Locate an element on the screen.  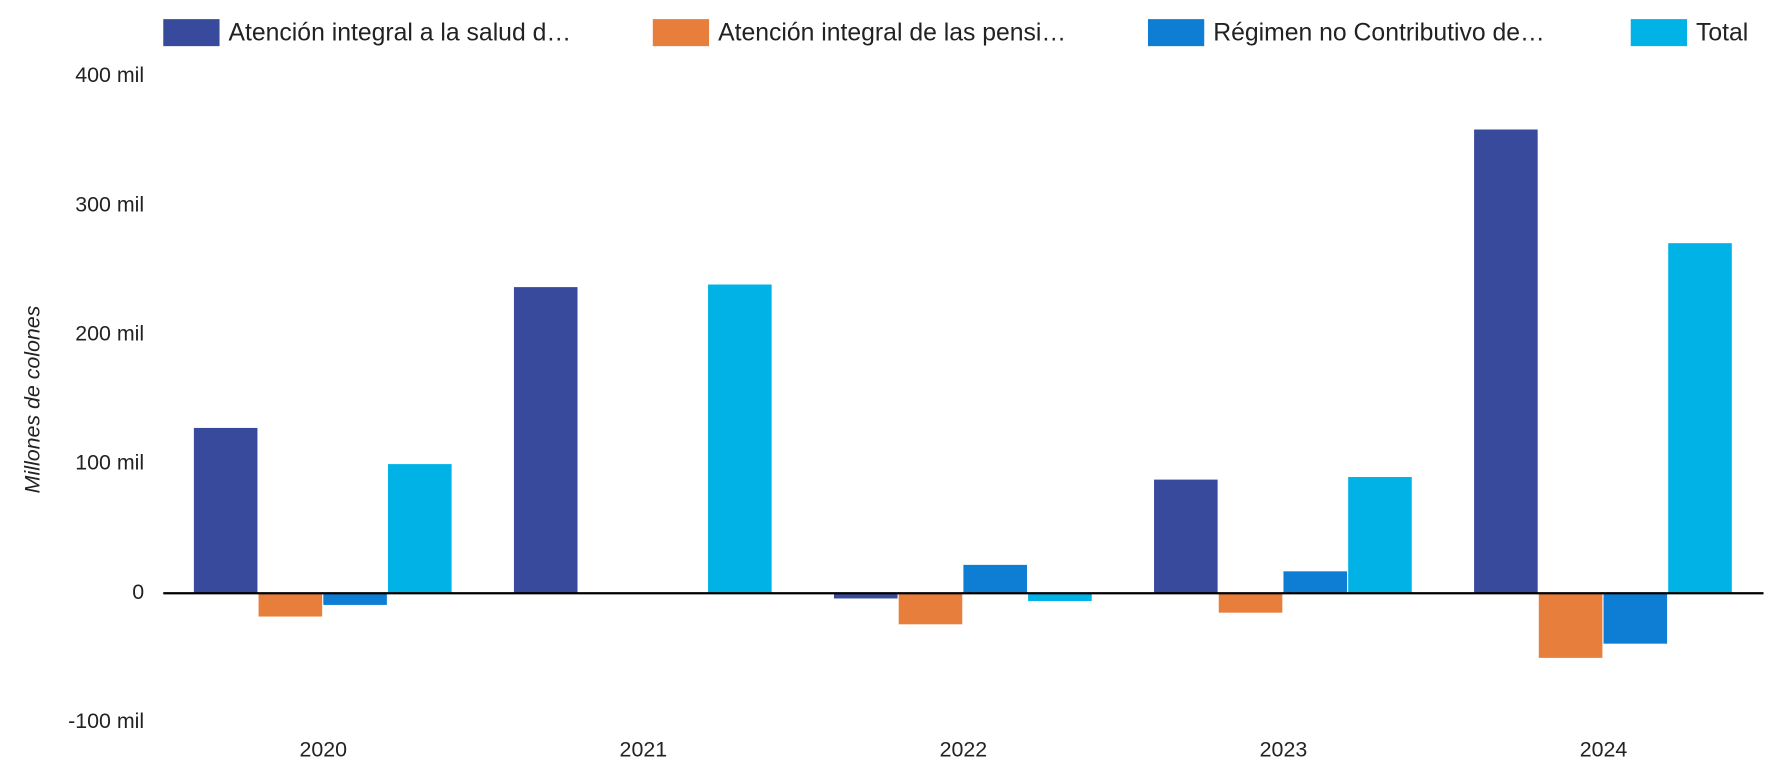
x-tick-label: 2023 is located at coordinates (1284, 749).